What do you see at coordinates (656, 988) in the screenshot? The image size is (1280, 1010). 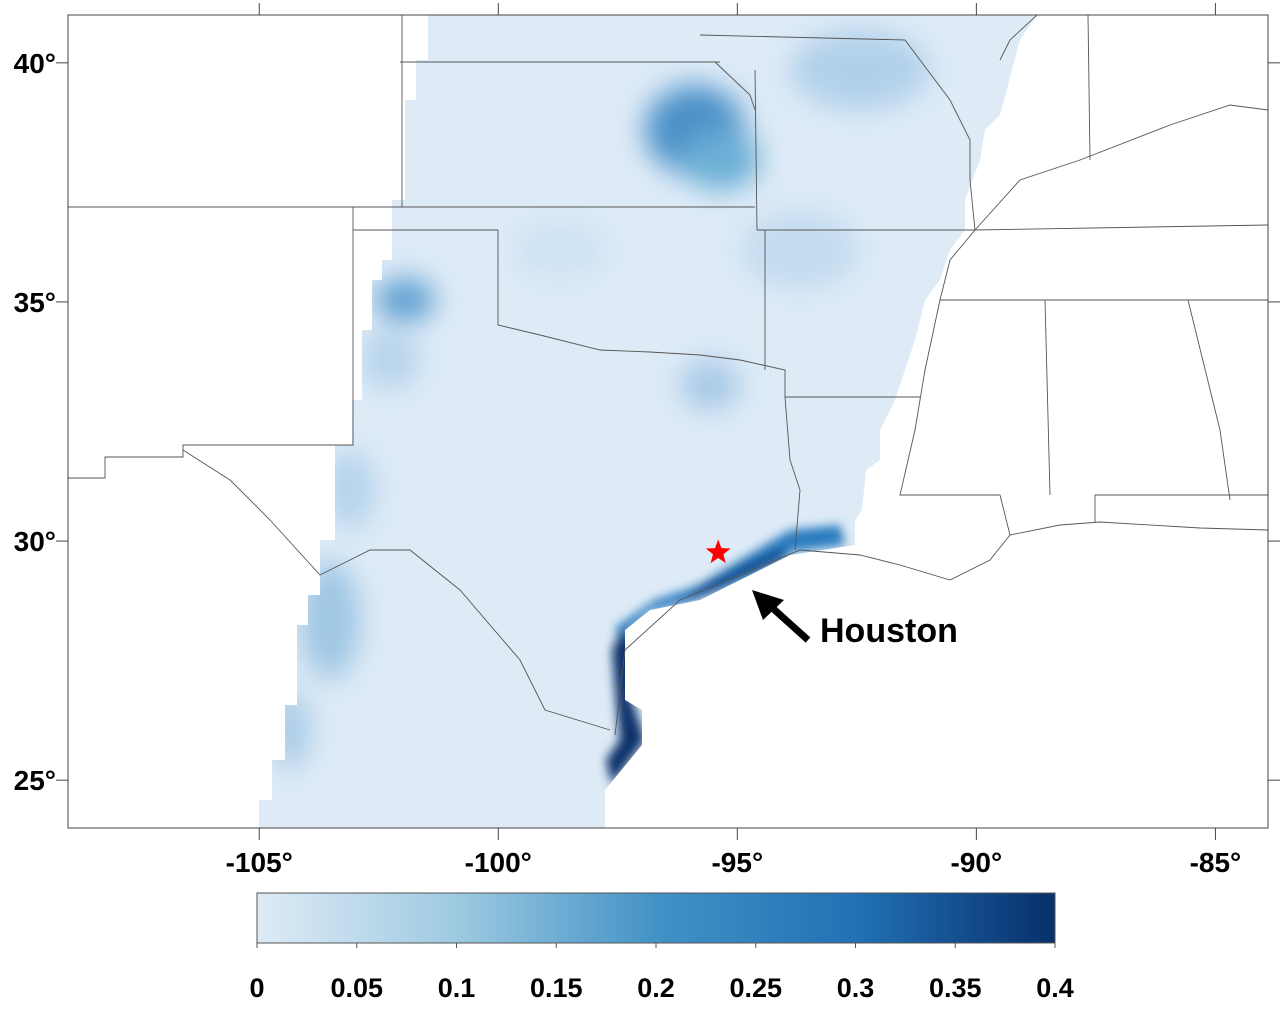 I see `colorbar-tick-label: 0.2` at bounding box center [656, 988].